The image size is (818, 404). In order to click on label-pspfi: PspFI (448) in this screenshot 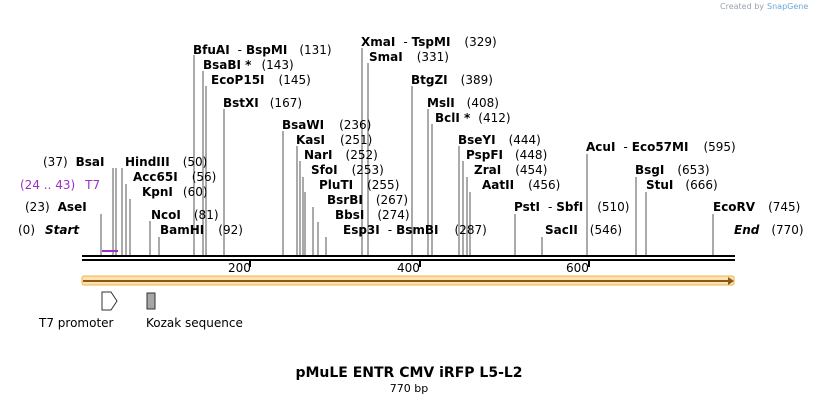, I will do `click(507, 155)`.